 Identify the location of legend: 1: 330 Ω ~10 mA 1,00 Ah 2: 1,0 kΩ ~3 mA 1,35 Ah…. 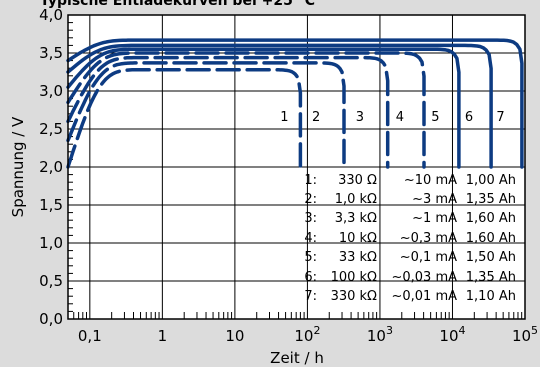
(410, 238).